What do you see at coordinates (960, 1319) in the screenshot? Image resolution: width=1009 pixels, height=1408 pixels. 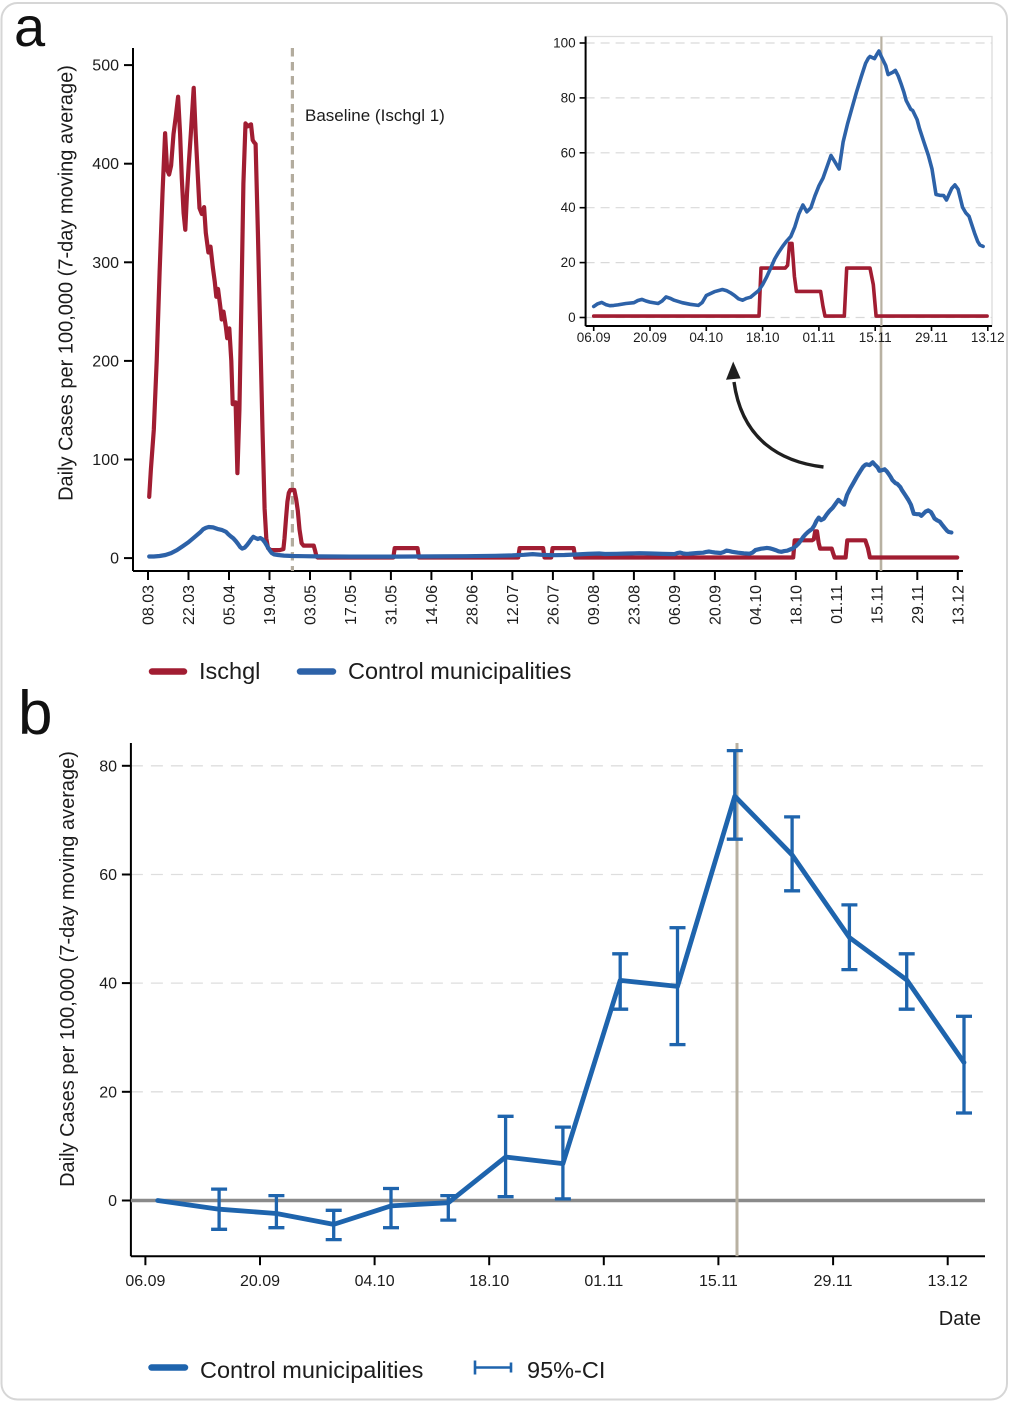 I see `svg-text: Date` at bounding box center [960, 1319].